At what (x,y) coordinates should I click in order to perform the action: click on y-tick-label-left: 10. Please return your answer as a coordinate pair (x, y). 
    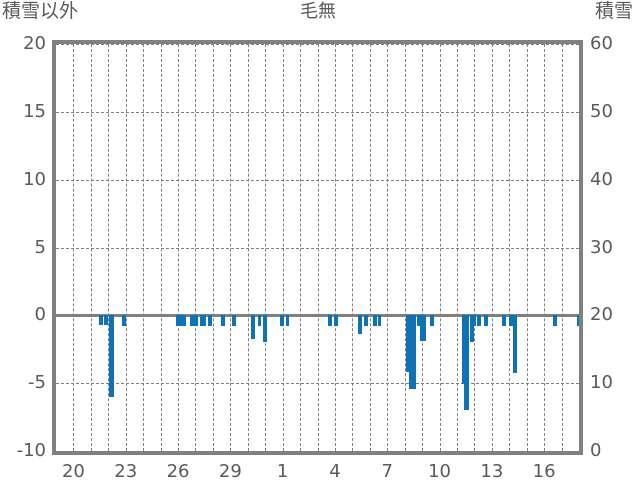
    Looking at the image, I should click on (34, 179).